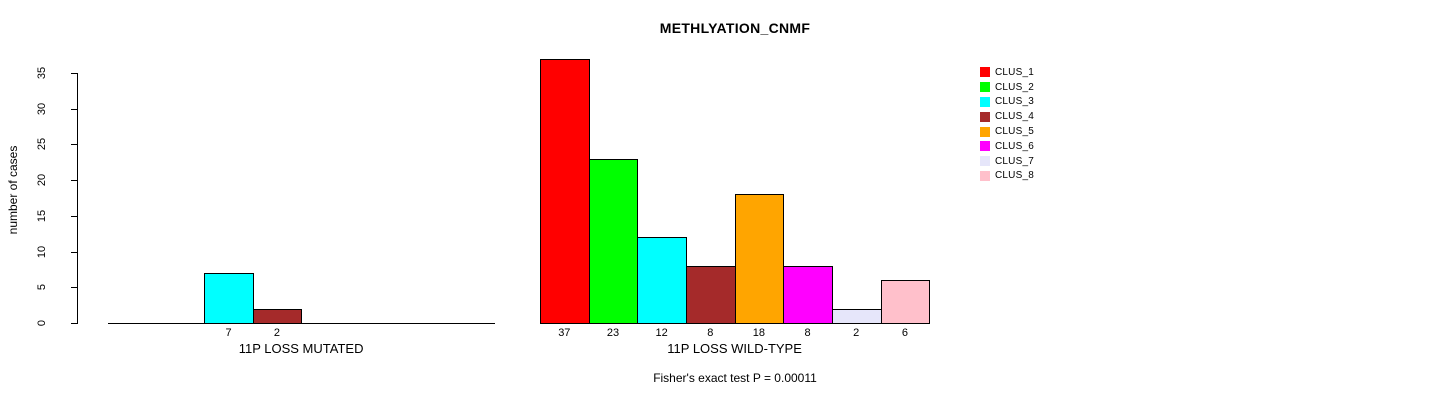 This screenshot has width=1440, height=400. I want to click on bar-value-label: 23, so click(613, 333).